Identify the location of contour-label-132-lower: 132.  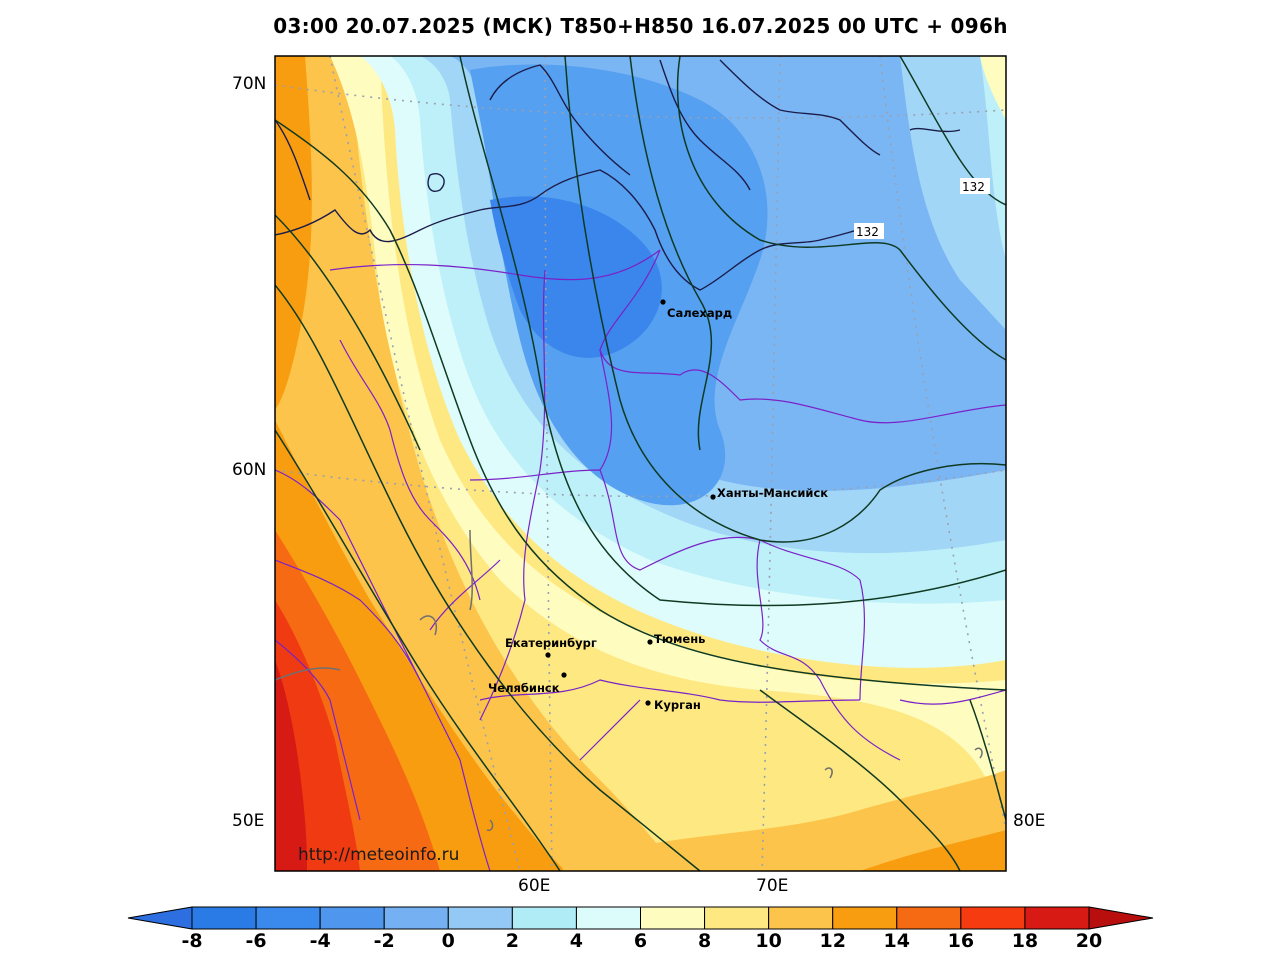
(867, 232).